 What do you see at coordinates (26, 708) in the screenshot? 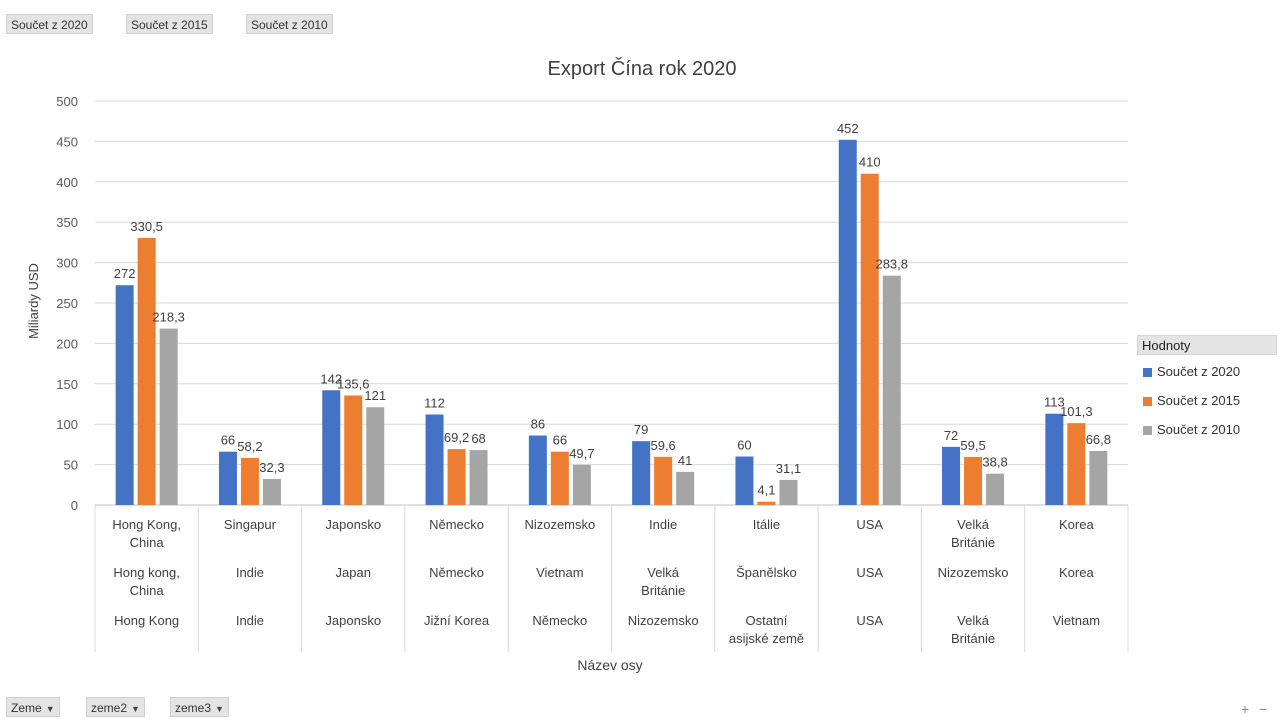
I see `axis-field-zeme-label: Zeme` at bounding box center [26, 708].